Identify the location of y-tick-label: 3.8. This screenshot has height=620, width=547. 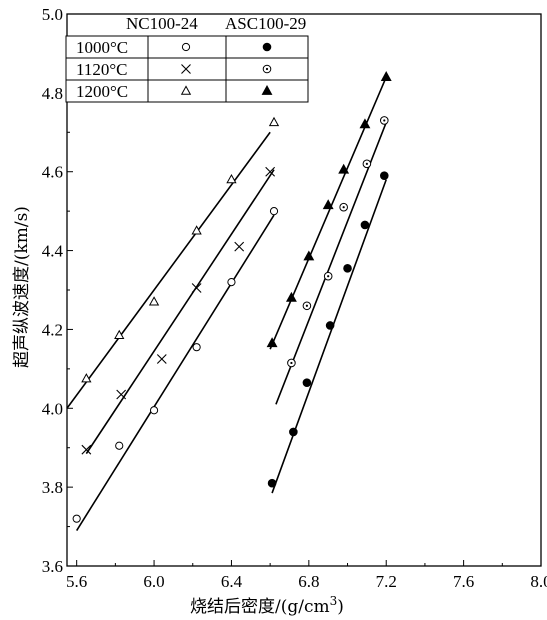
(52, 487).